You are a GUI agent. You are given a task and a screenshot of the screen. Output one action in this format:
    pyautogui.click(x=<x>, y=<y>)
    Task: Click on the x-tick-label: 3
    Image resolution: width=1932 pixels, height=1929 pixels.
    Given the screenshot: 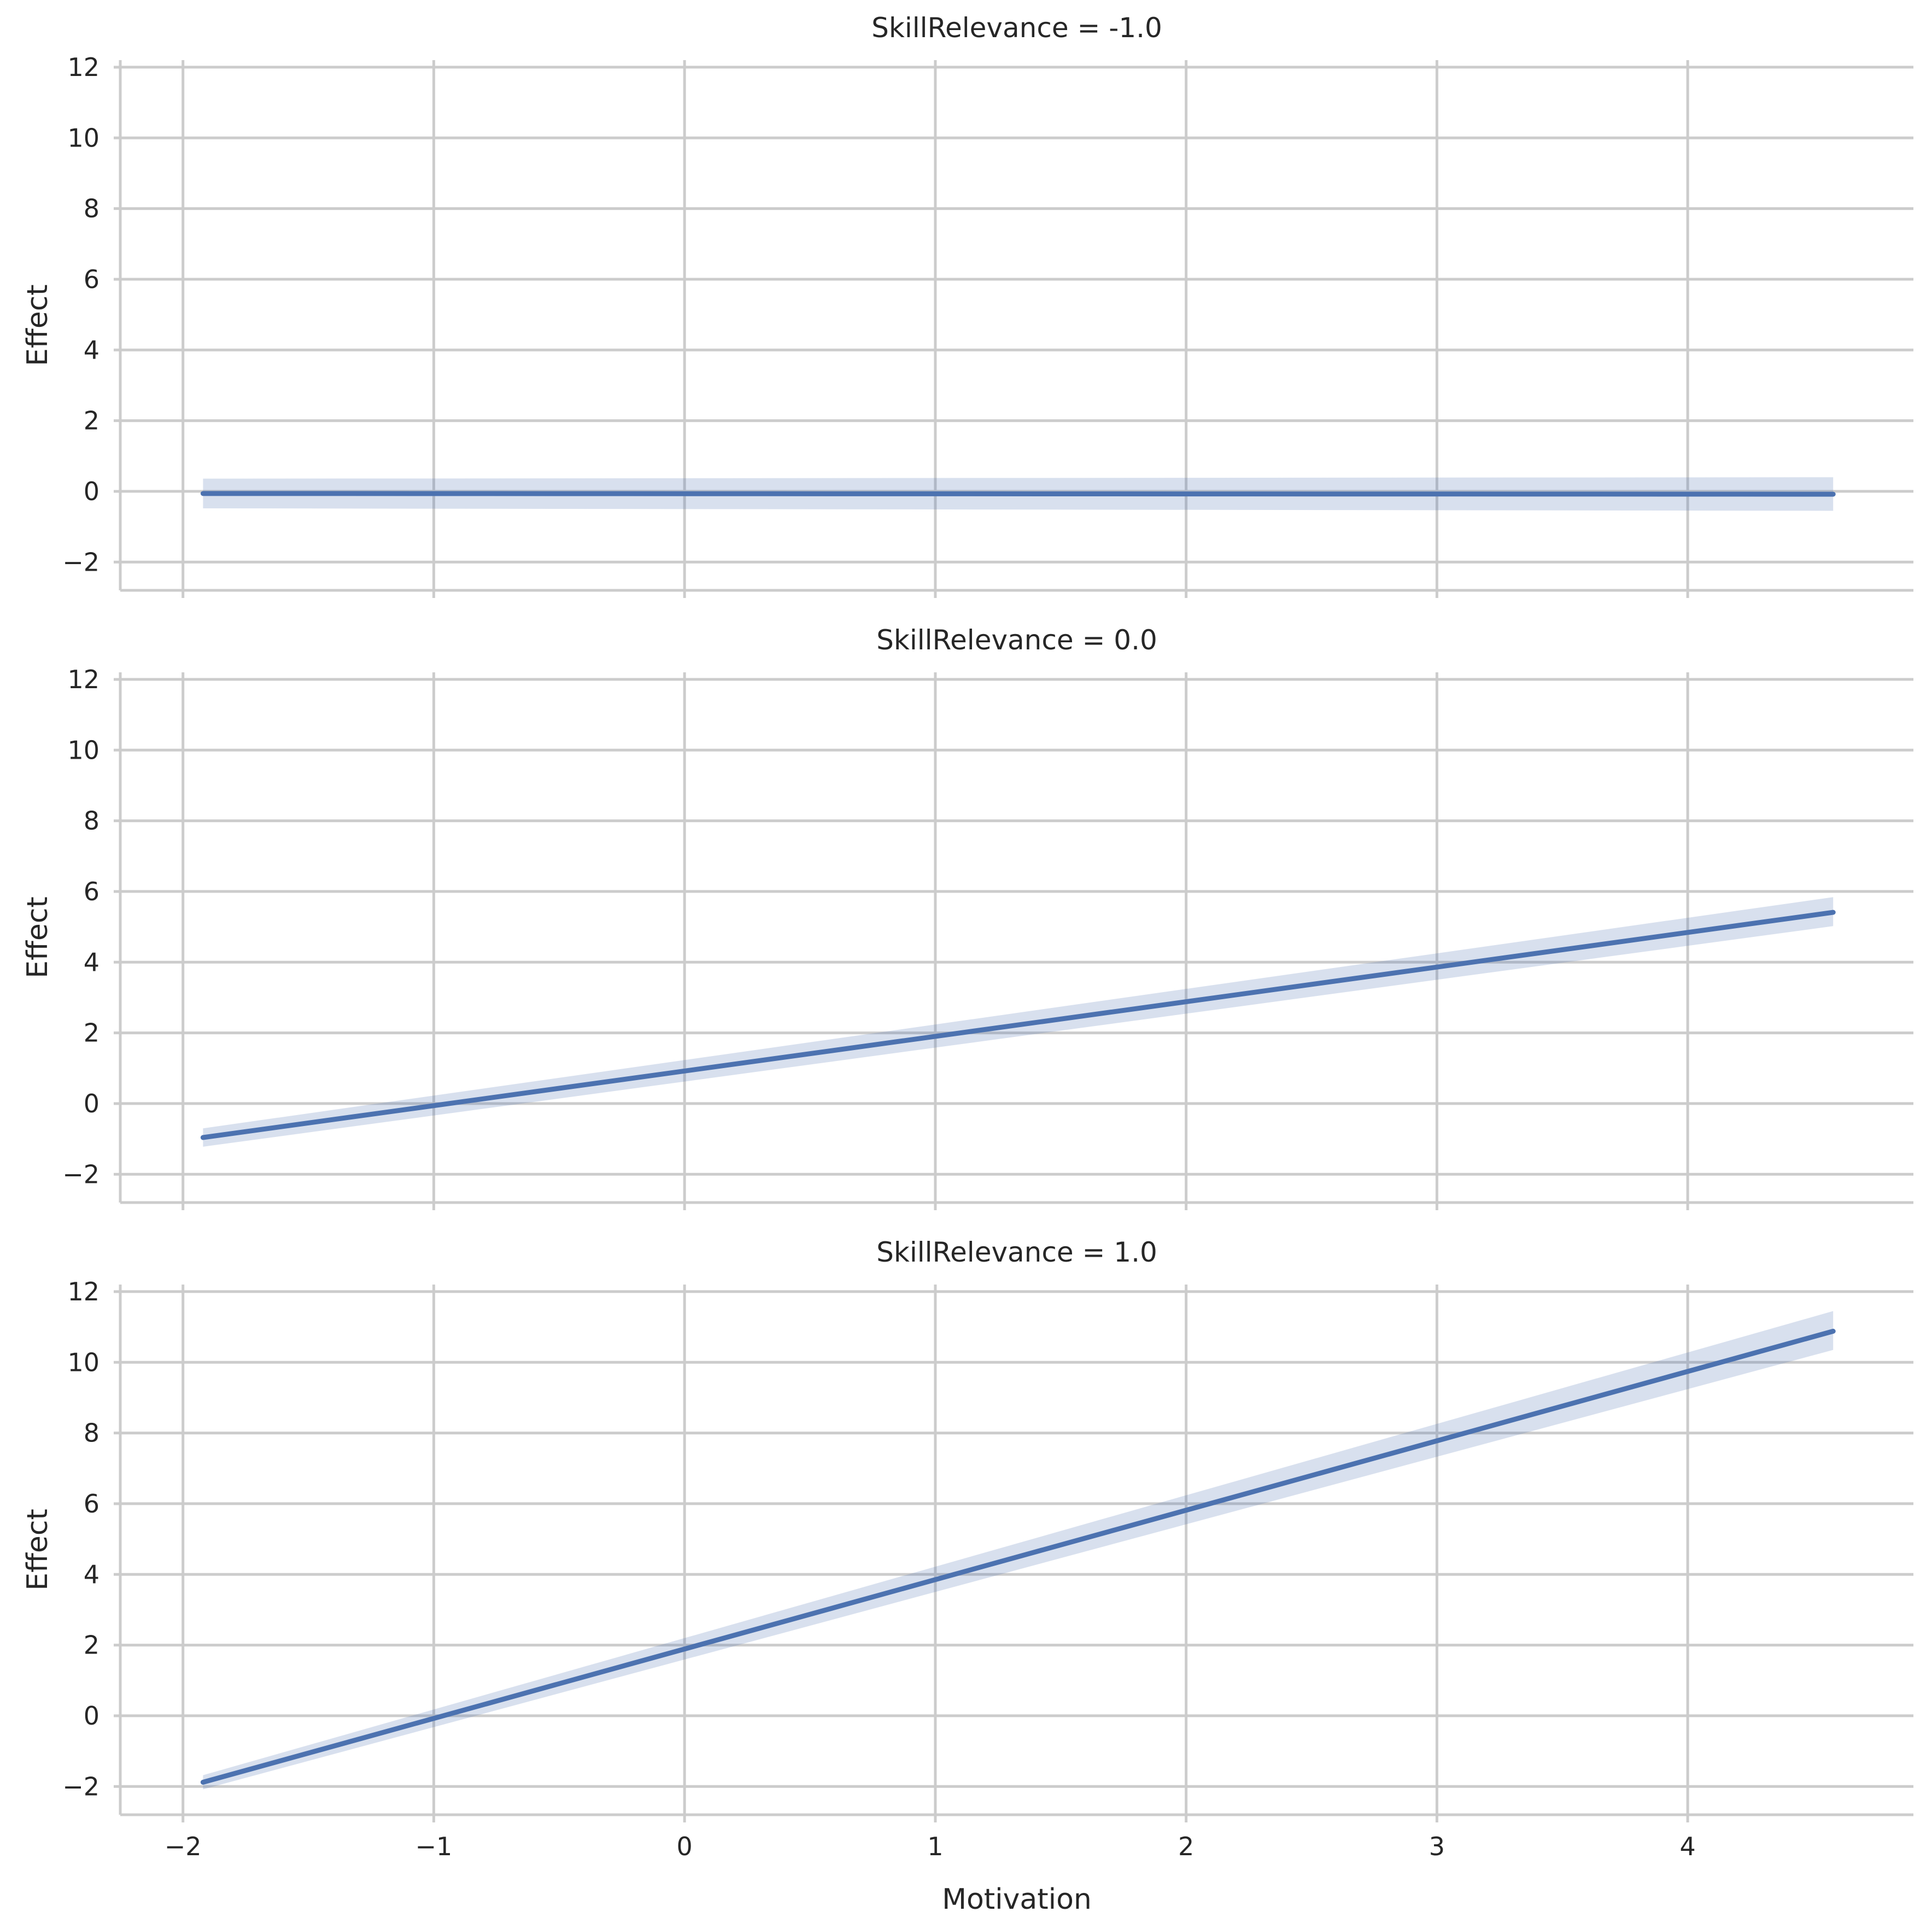 What is the action you would take?
    pyautogui.click(x=1437, y=1846)
    